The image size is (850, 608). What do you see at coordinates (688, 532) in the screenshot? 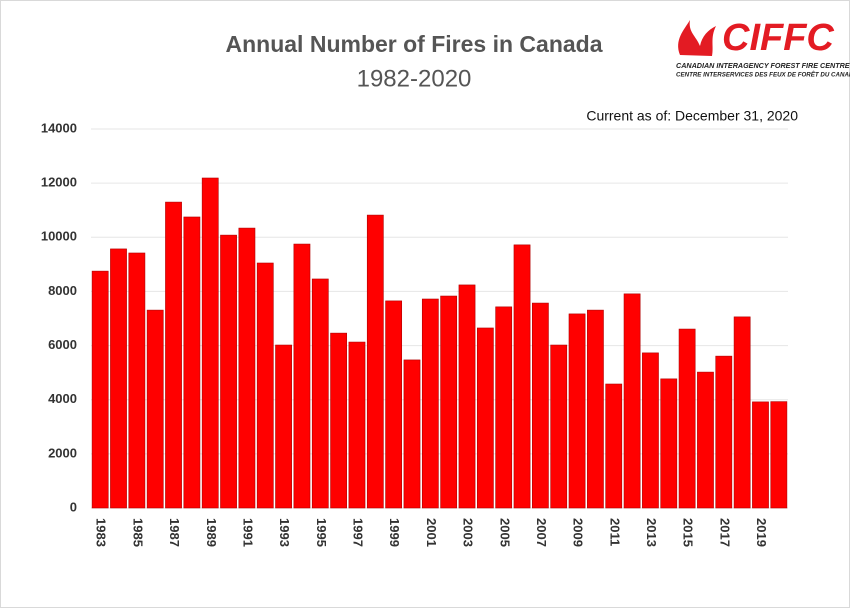
I see `x-tick-label: 2015` at bounding box center [688, 532].